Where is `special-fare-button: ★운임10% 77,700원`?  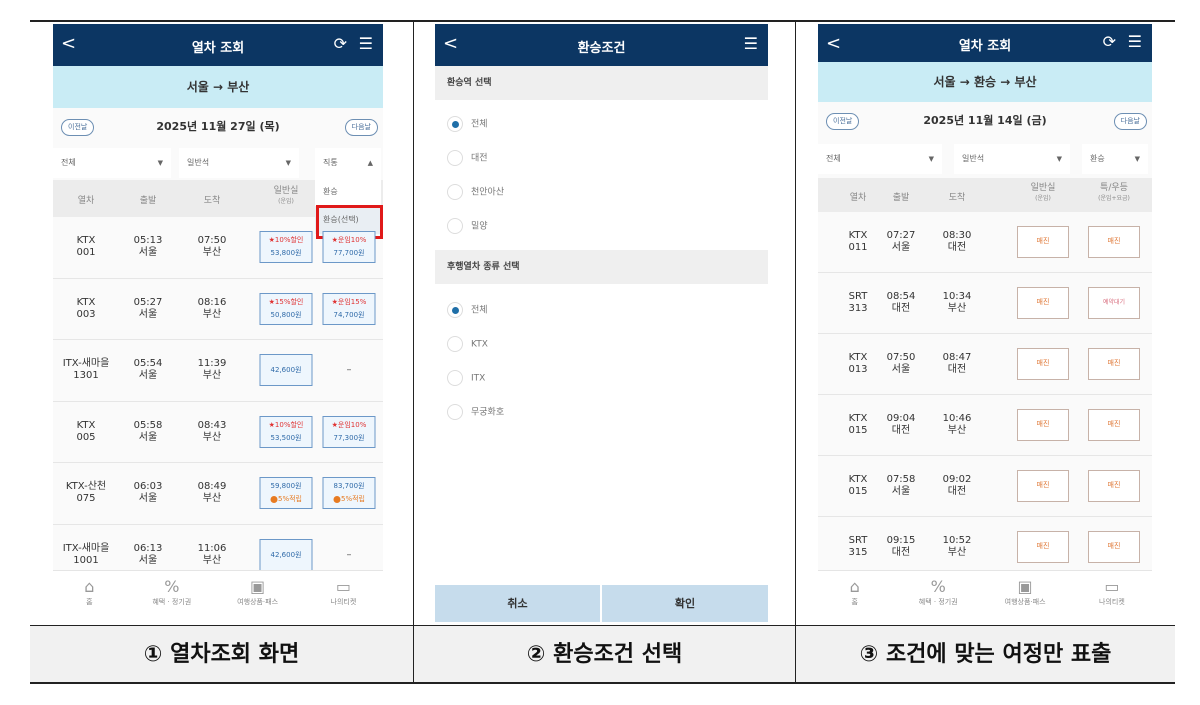
special-fare-button: ★운임10% 77,700원 is located at coordinates (349, 247).